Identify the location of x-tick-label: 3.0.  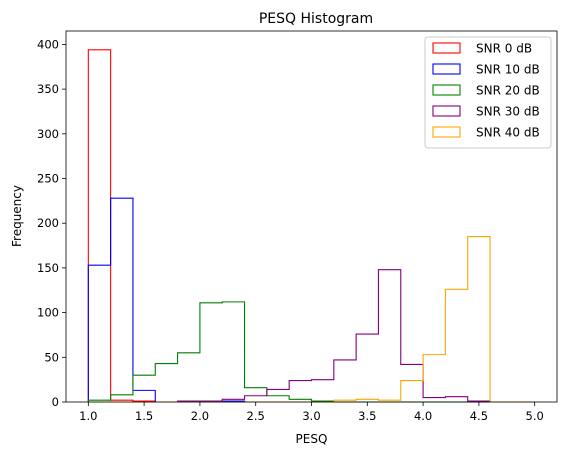
(311, 416).